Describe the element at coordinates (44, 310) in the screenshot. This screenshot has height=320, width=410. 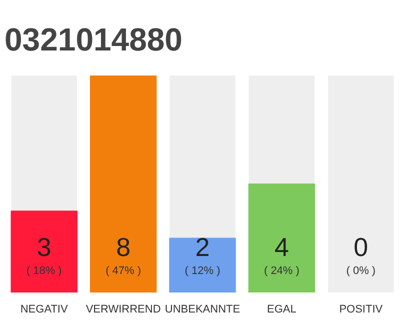
I see `x-tick-label: NEGATIV` at that location.